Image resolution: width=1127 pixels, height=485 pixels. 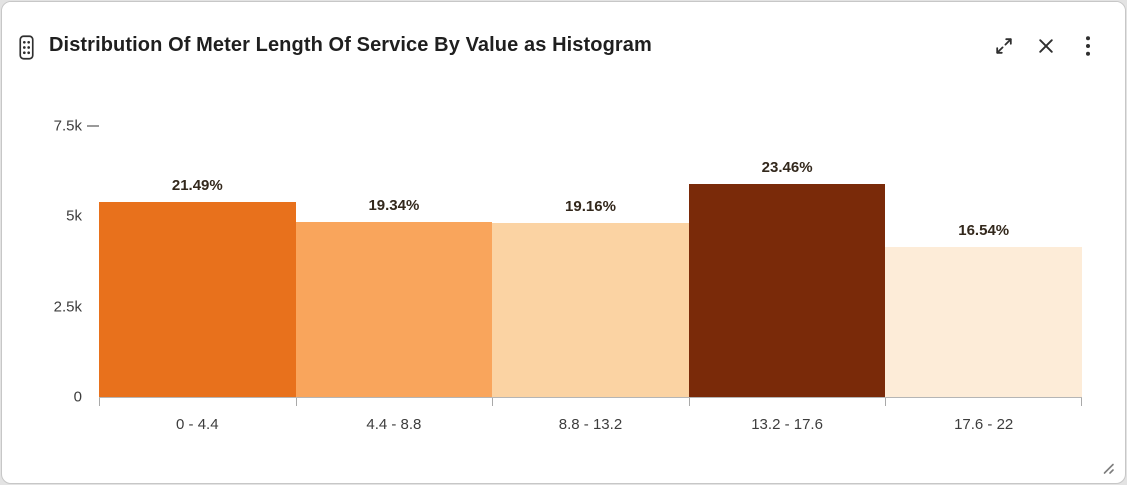 I want to click on bar-group: 19.16%, so click(x=590, y=261).